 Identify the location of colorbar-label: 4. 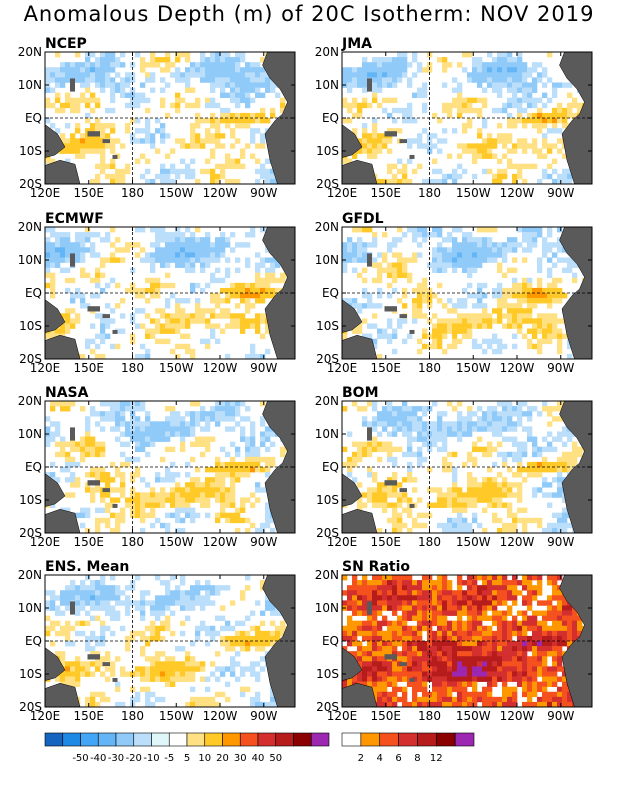
(380, 758).